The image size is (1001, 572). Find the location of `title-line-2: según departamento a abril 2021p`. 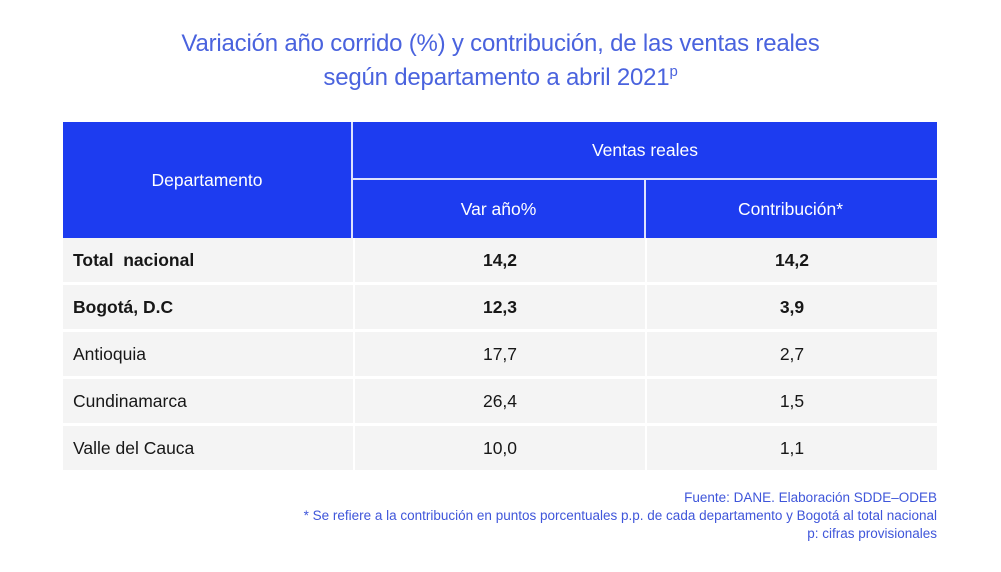

title-line-2: según departamento a abril 2021p is located at coordinates (500, 78).